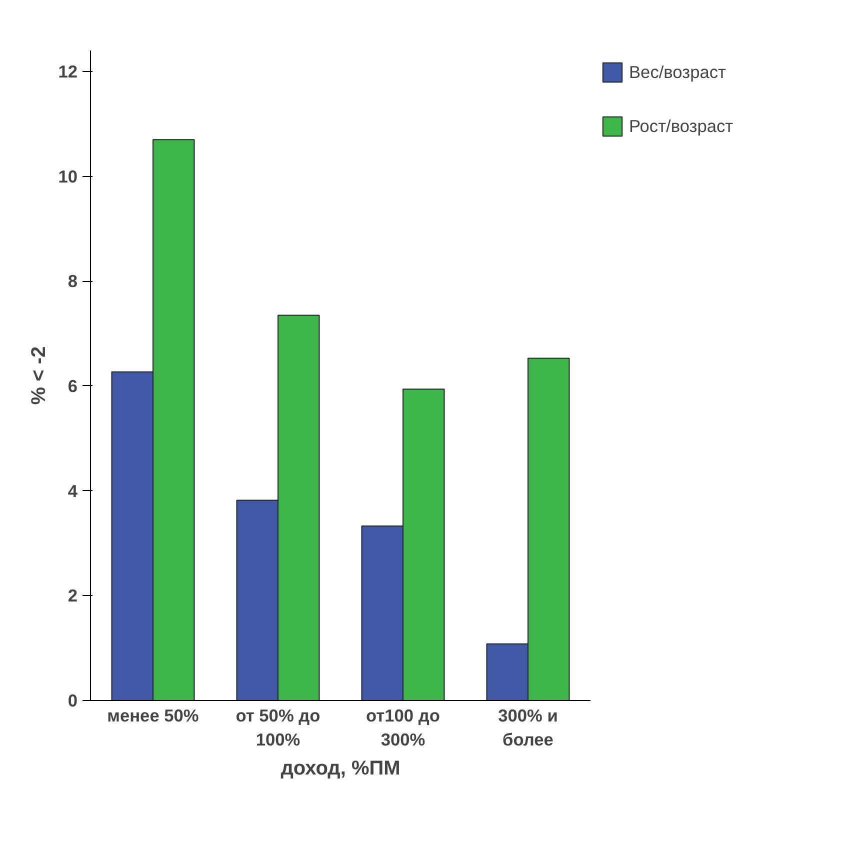 This screenshot has height=851, width=850. Describe the element at coordinates (73, 700) in the screenshot. I see `y-tick-label: 0` at that location.